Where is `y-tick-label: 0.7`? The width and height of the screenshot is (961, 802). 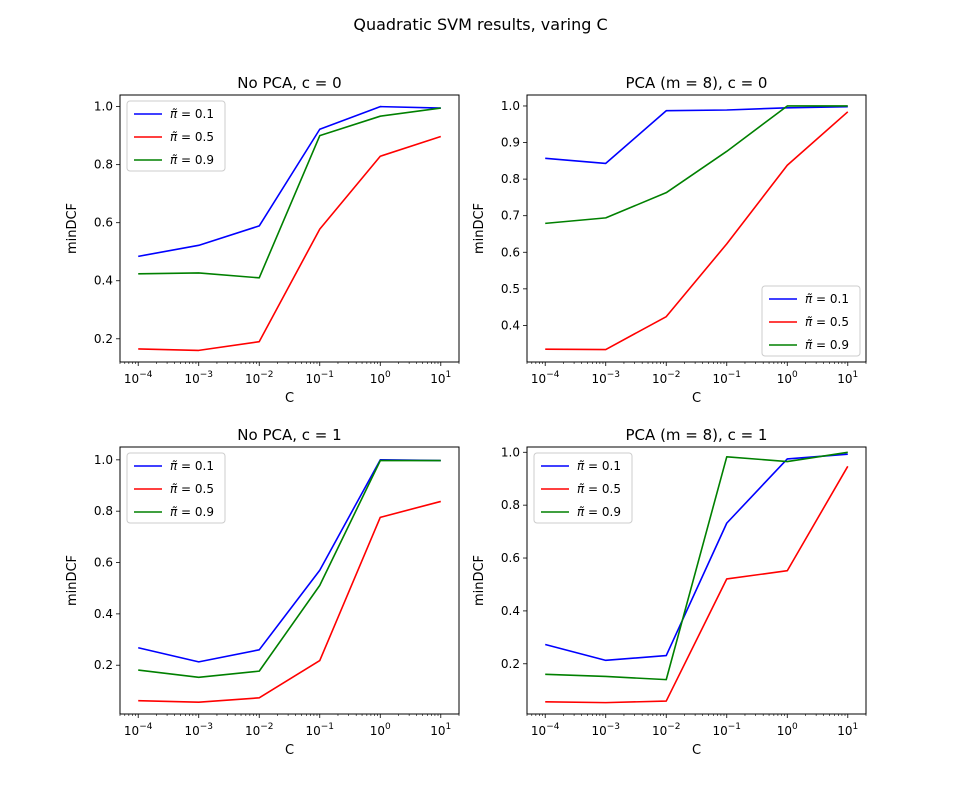 y-tick-label: 0.7 is located at coordinates (510, 216).